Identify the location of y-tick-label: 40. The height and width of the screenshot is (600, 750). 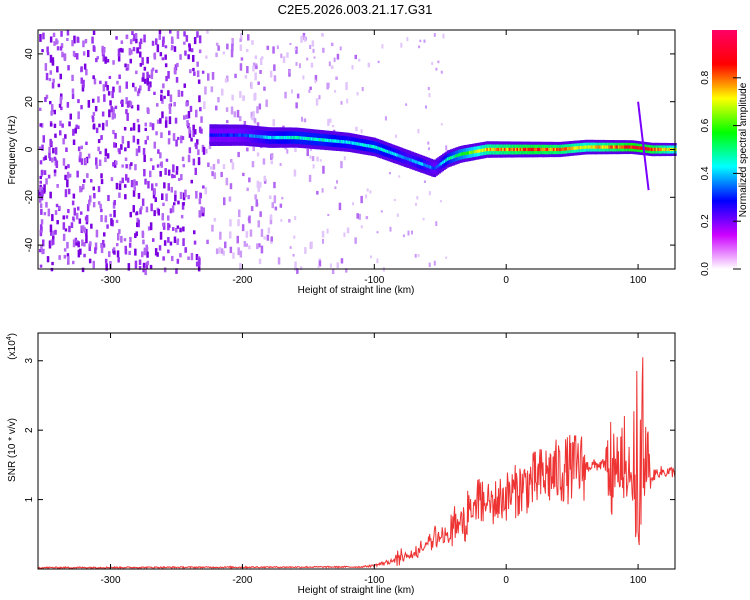
(29, 54).